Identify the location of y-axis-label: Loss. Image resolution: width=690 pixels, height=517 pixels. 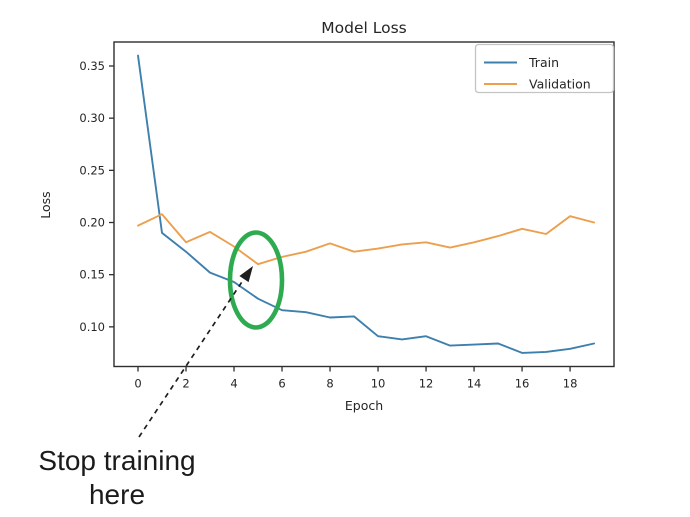
(45, 204).